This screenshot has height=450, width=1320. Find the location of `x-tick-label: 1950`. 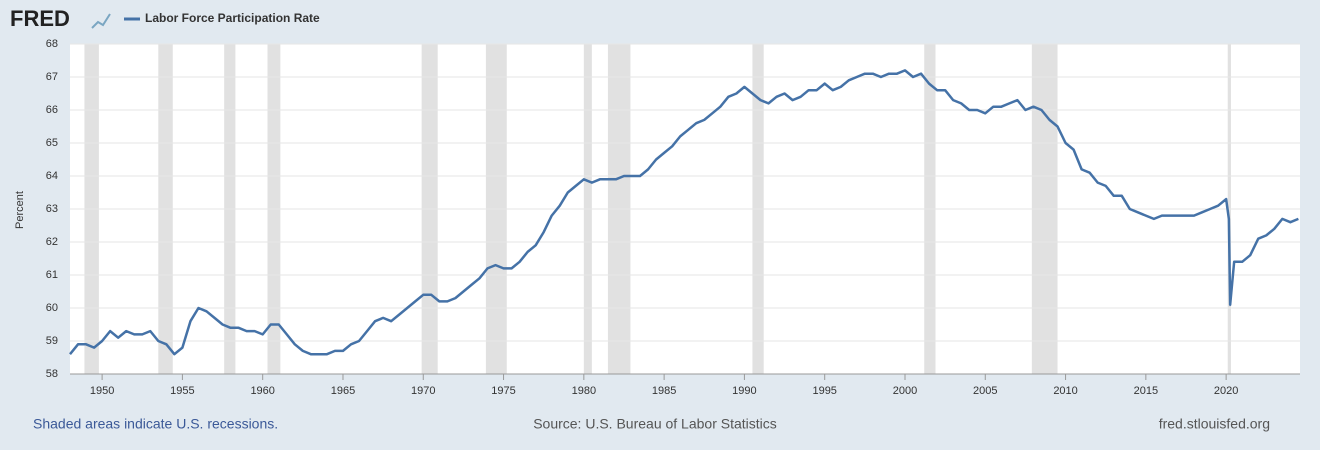

x-tick-label: 1950 is located at coordinates (102, 391).